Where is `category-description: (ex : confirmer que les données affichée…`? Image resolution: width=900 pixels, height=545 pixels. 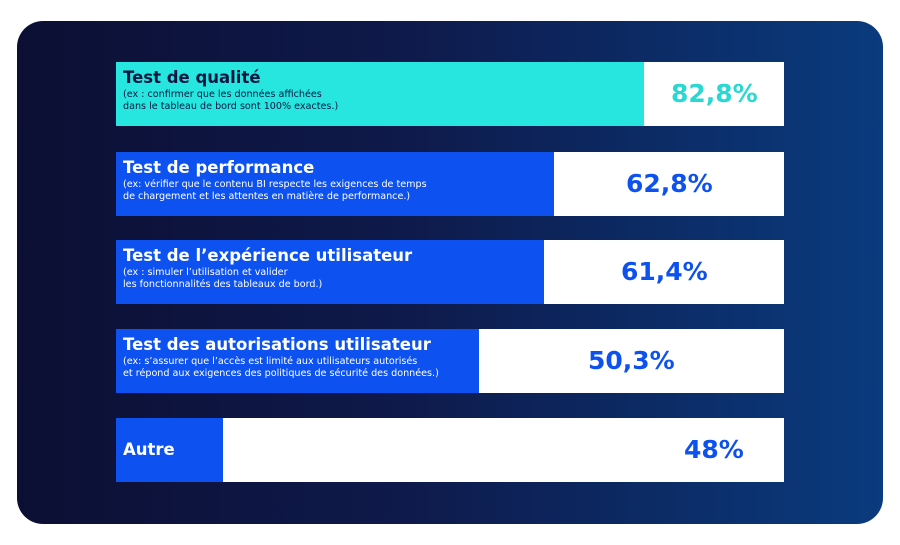 category-description: (ex : confirmer que les données affichée… is located at coordinates (230, 100).